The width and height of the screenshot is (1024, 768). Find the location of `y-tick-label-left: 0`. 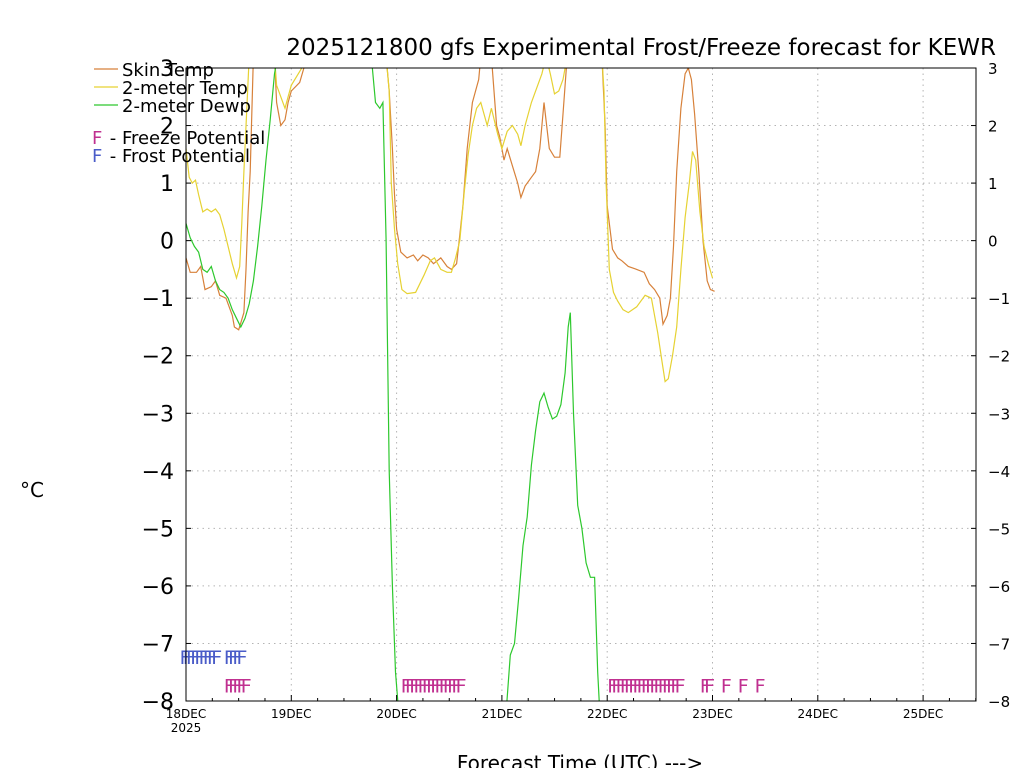

y-tick-label-left: 0 is located at coordinates (167, 242).